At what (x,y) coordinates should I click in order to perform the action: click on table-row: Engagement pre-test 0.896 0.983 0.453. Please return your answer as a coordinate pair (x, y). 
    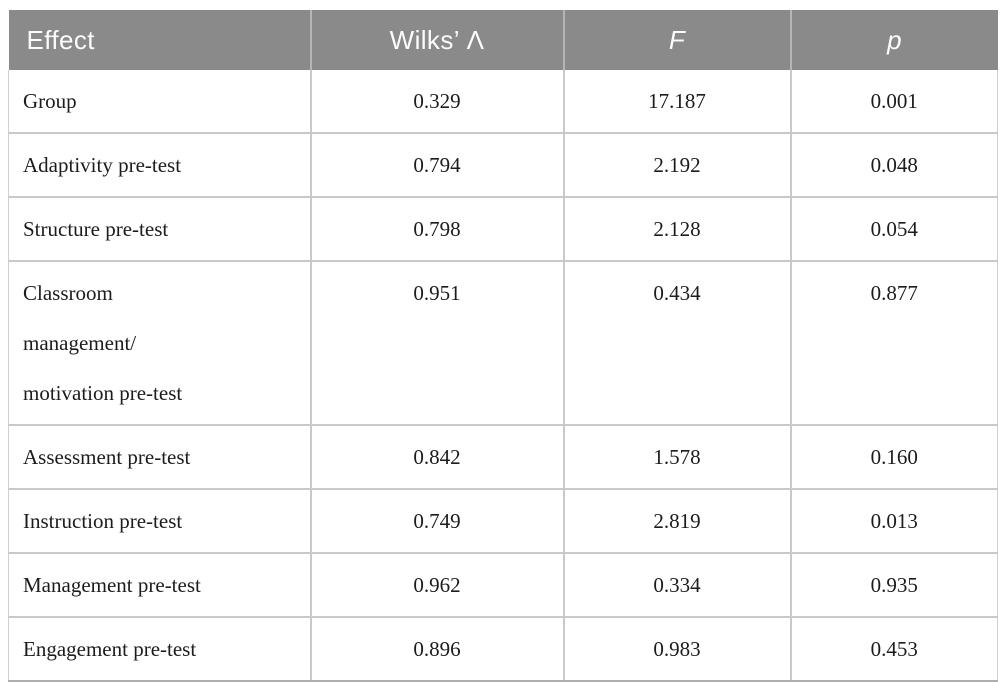
    Looking at the image, I should click on (503, 649).